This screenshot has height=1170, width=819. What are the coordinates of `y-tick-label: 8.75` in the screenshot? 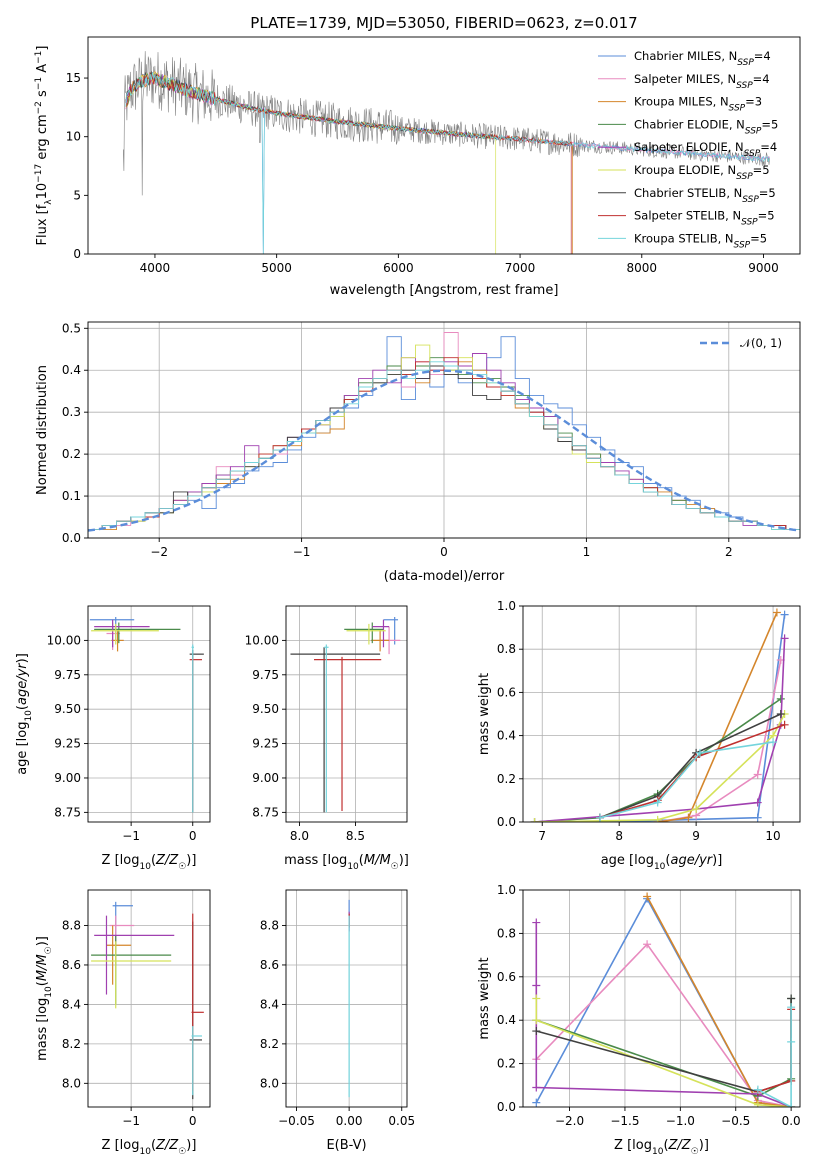 It's located at (265, 812).